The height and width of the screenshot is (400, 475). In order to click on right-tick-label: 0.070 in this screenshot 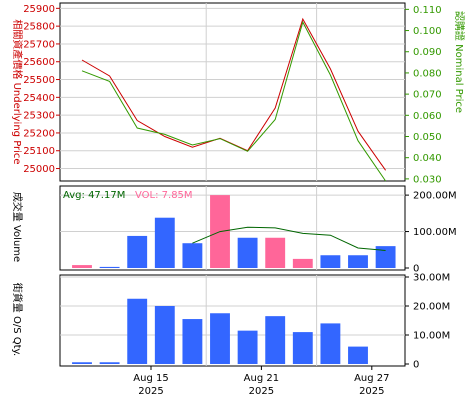, I will do `click(427, 95)`.